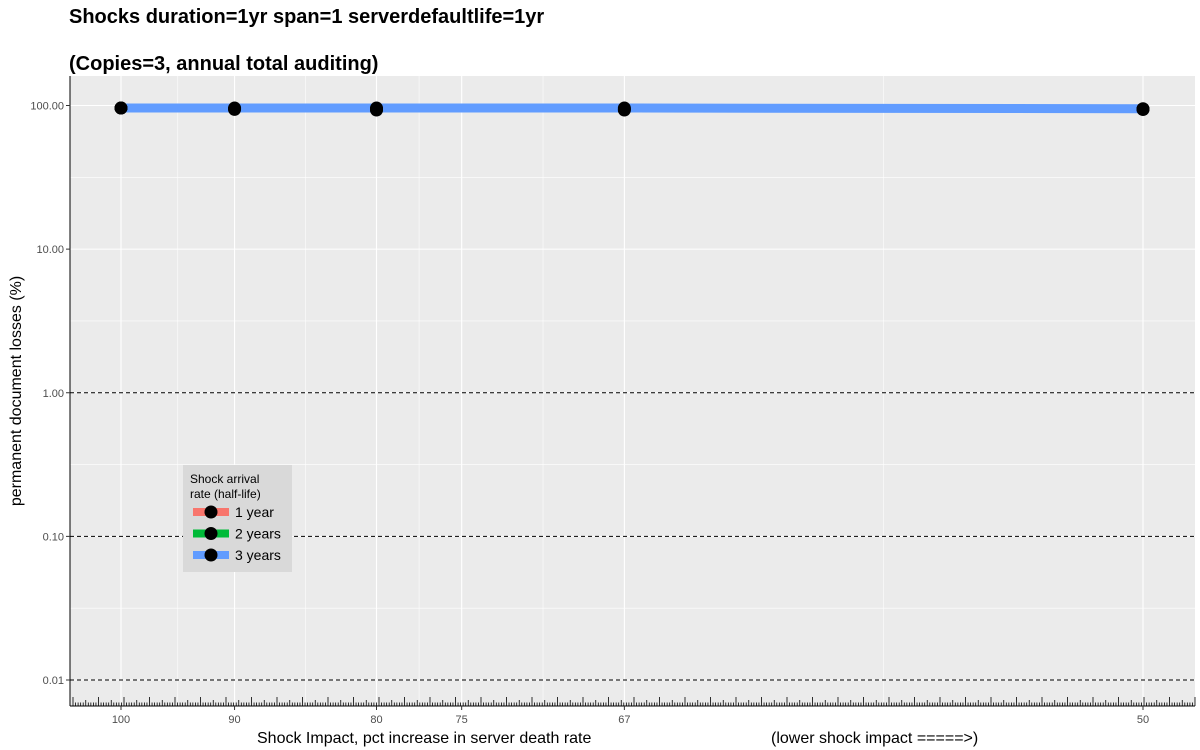 The height and width of the screenshot is (750, 1200). What do you see at coordinates (47, 107) in the screenshot?
I see `y-tick-label: 100.00` at bounding box center [47, 107].